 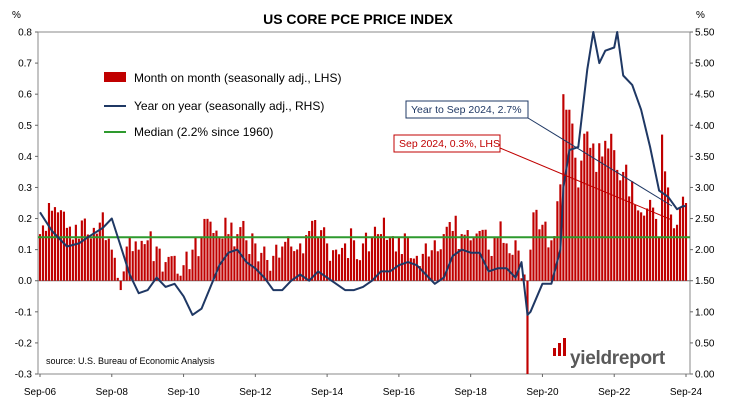 I want to click on x-tick-label: Sep-24, so click(x=686, y=392).